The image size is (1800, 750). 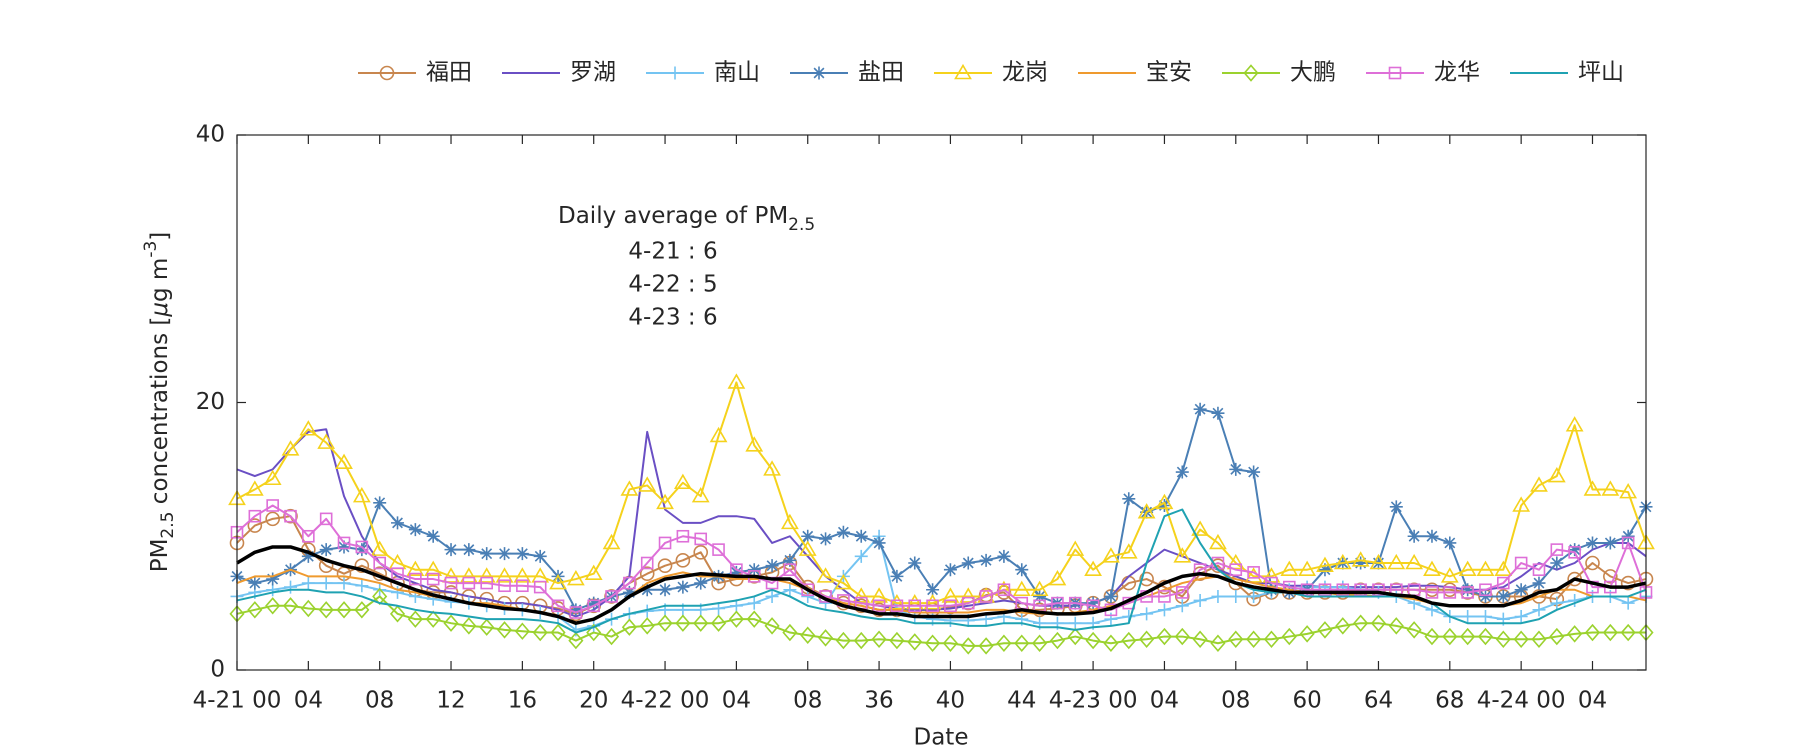 What do you see at coordinates (160, 236) in the screenshot?
I see `y-label-part: ]` at bounding box center [160, 236].